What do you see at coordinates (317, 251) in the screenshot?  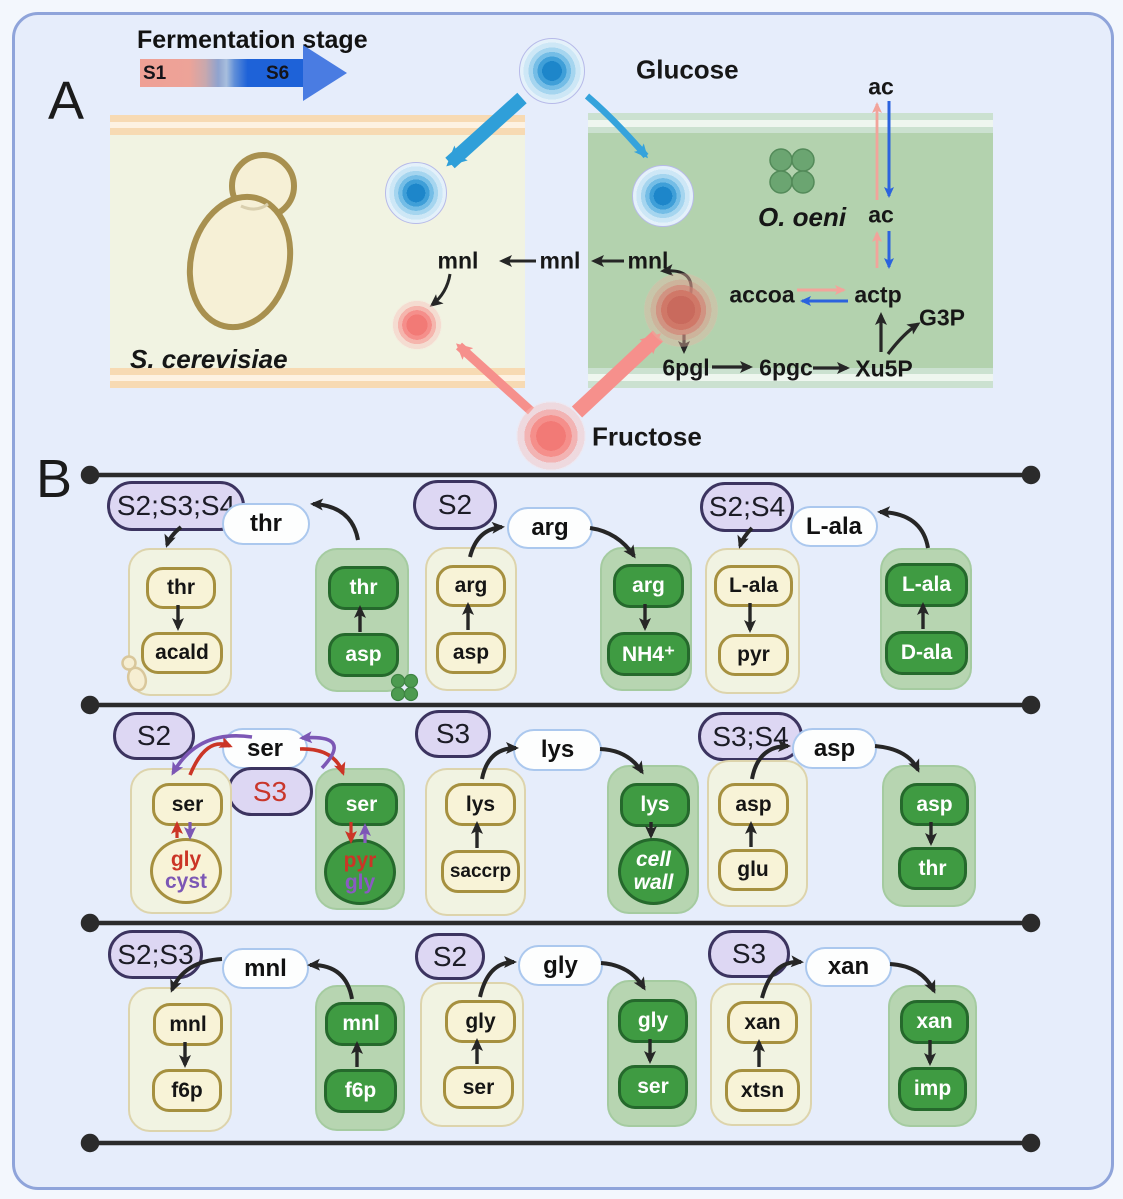 I see `yeast-cell-compartment` at bounding box center [317, 251].